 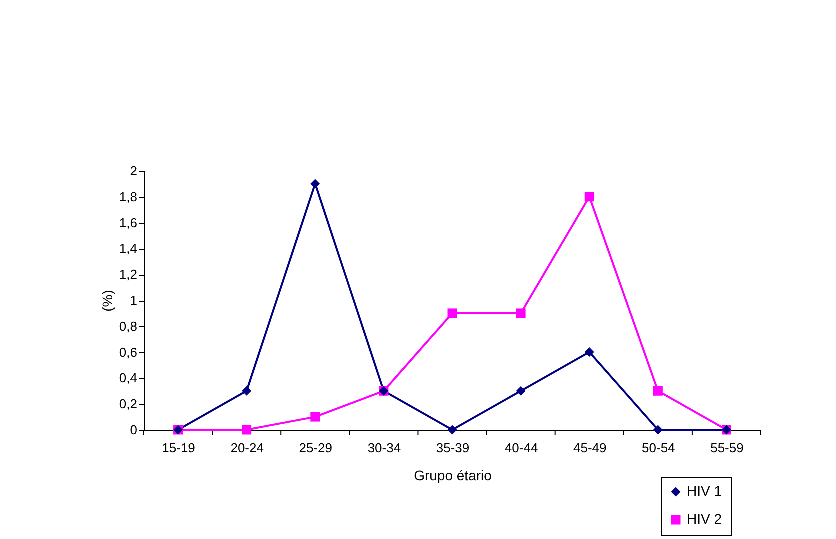 What do you see at coordinates (453, 476) in the screenshot?
I see `x-axis-title: Grupo étario` at bounding box center [453, 476].